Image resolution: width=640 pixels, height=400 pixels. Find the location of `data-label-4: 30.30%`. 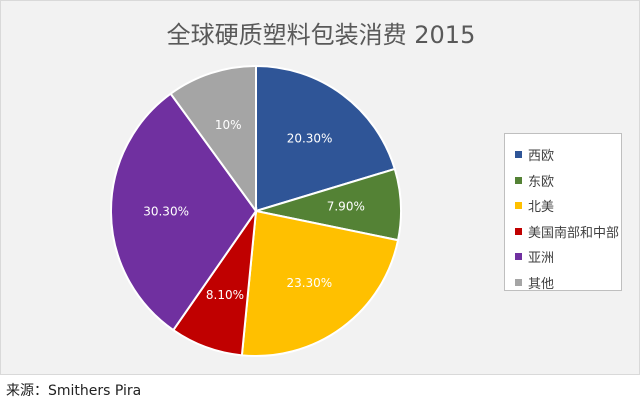

data-label-4: 30.30% is located at coordinates (166, 211).